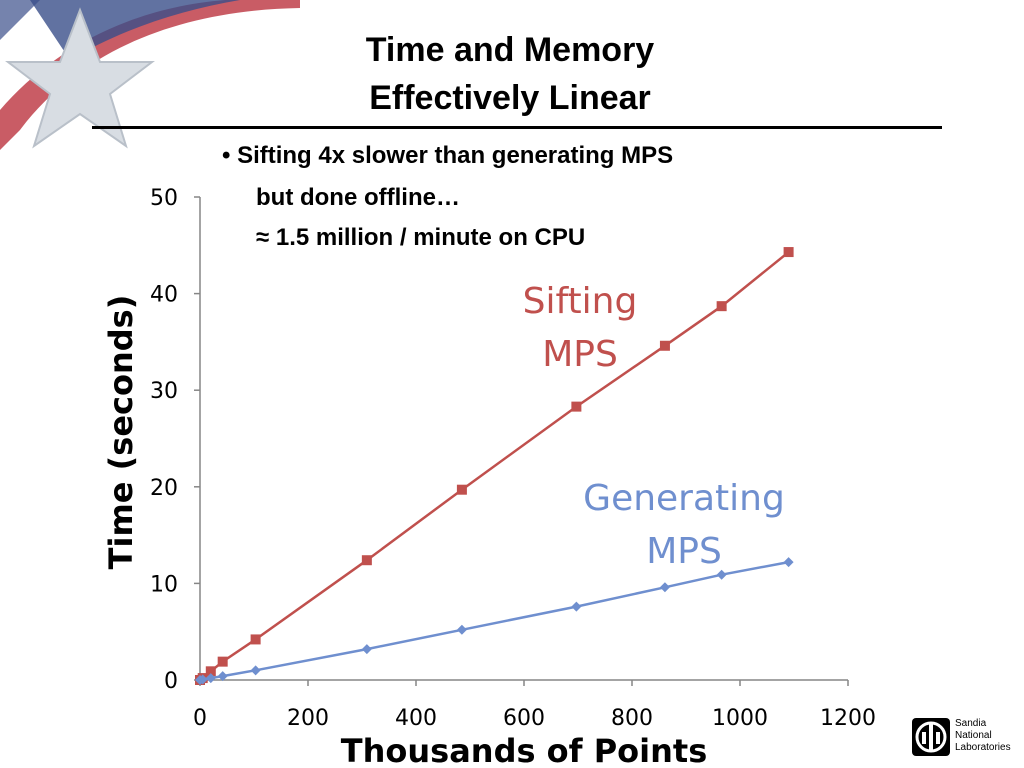 This screenshot has width=1024, height=768. Describe the element at coordinates (121, 432) in the screenshot. I see `y-axis-title: Time (seconds)` at that location.